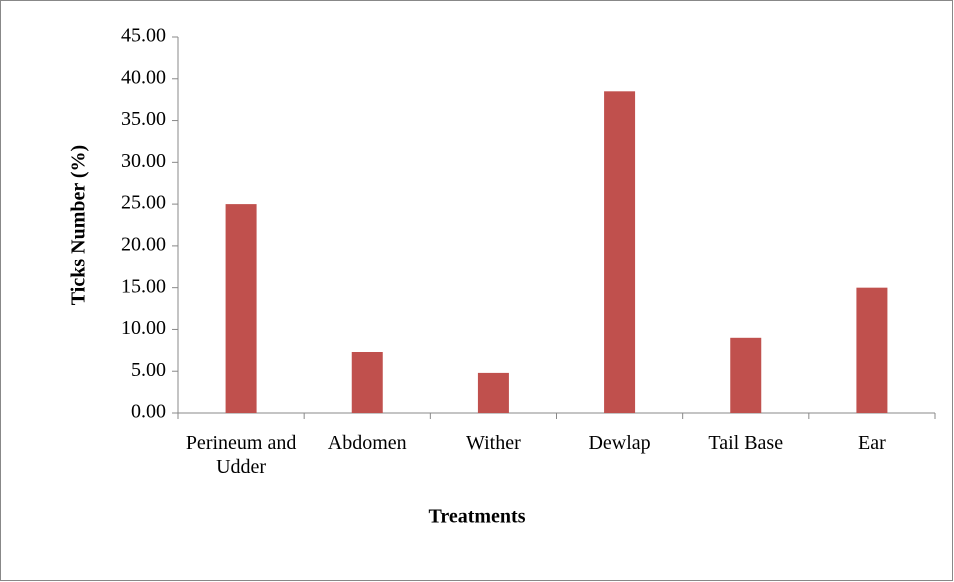 The height and width of the screenshot is (582, 954). Describe the element at coordinates (746, 443) in the screenshot. I see `x-tick-label: Tail Base` at that location.